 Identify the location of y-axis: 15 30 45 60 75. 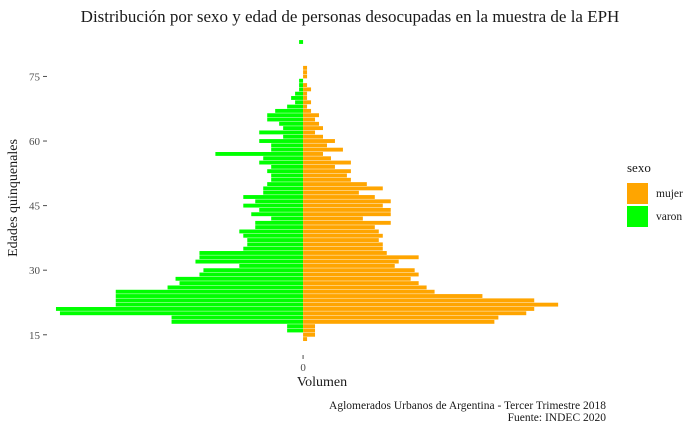
(38, 206).